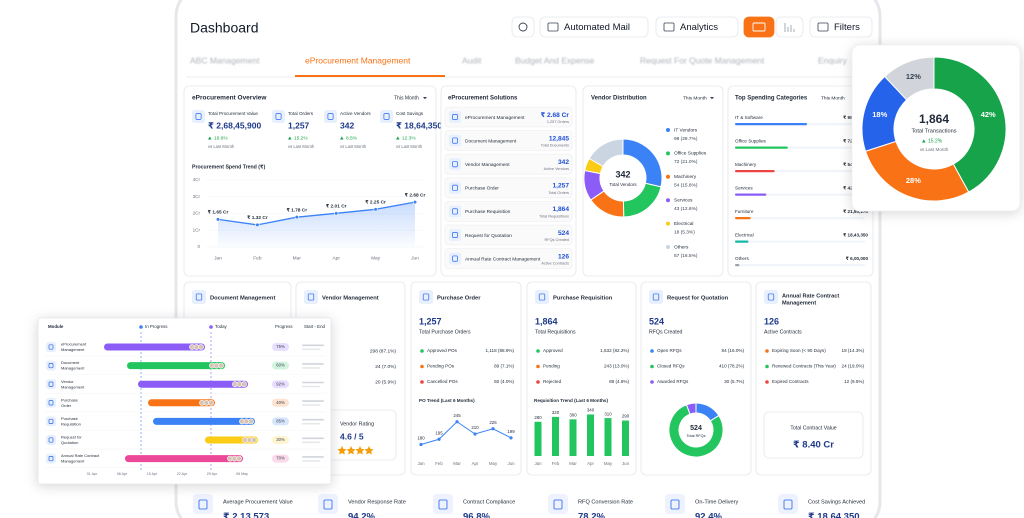 Image resolution: width=1024 pixels, height=518 pixels. I want to click on module-name: Annual Rate Contract, so click(80, 455).